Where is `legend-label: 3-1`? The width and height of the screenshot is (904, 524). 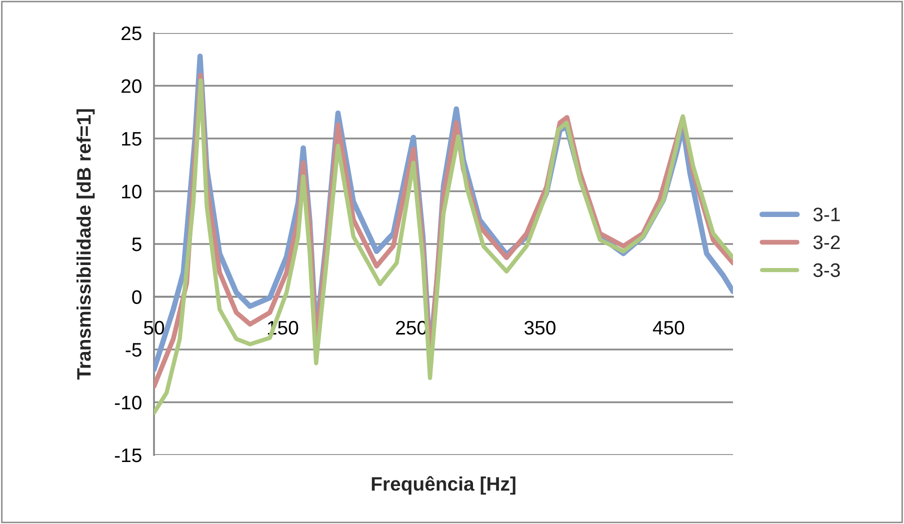 legend-label: 3-1 is located at coordinates (826, 215).